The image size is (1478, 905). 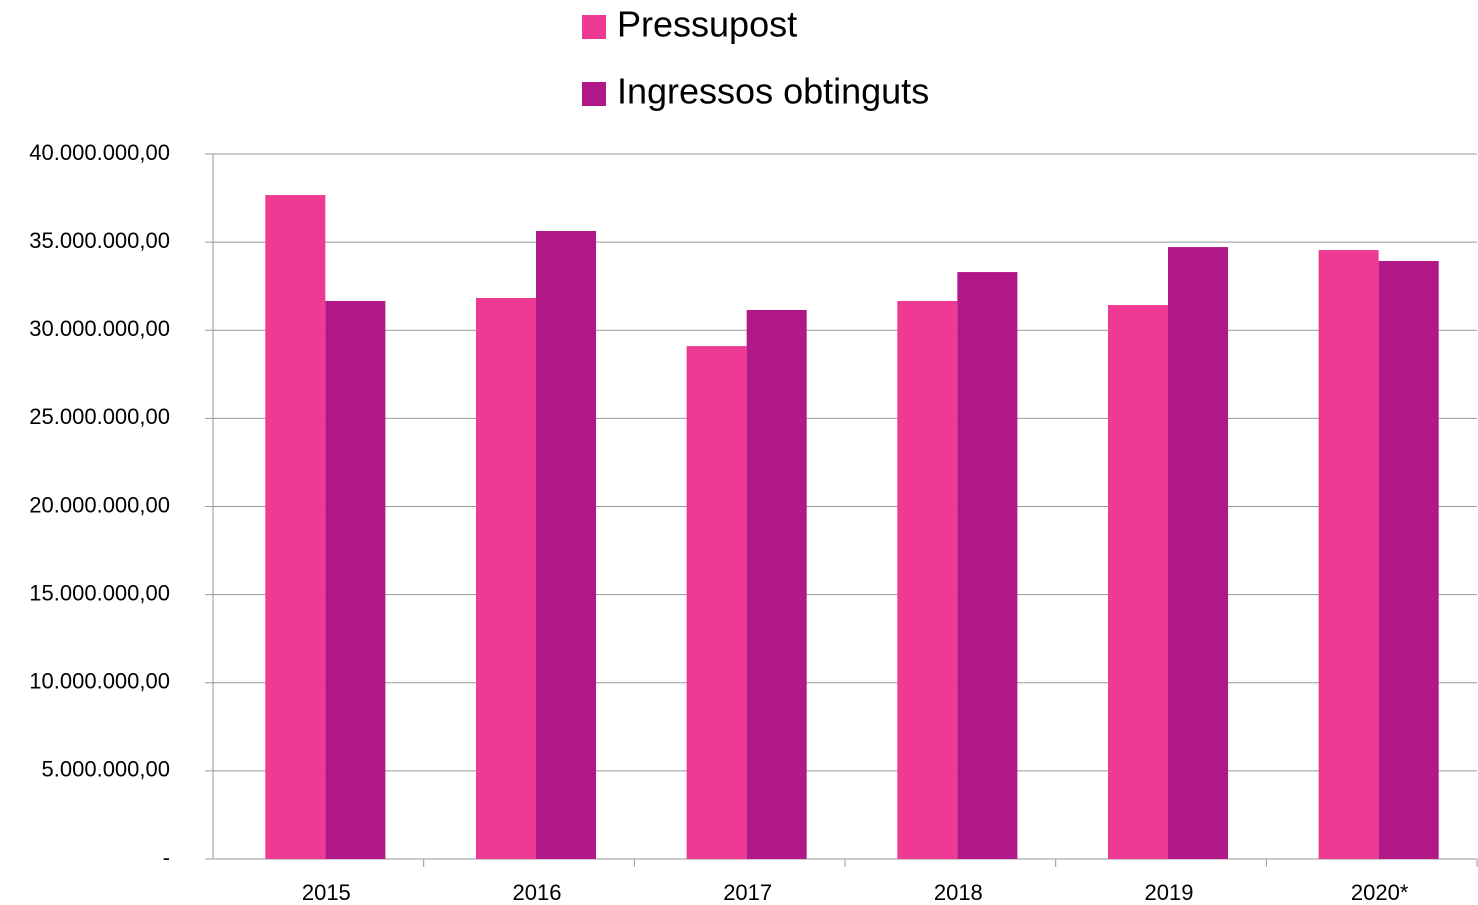 I want to click on x-tick-label: 2016, so click(x=537, y=892).